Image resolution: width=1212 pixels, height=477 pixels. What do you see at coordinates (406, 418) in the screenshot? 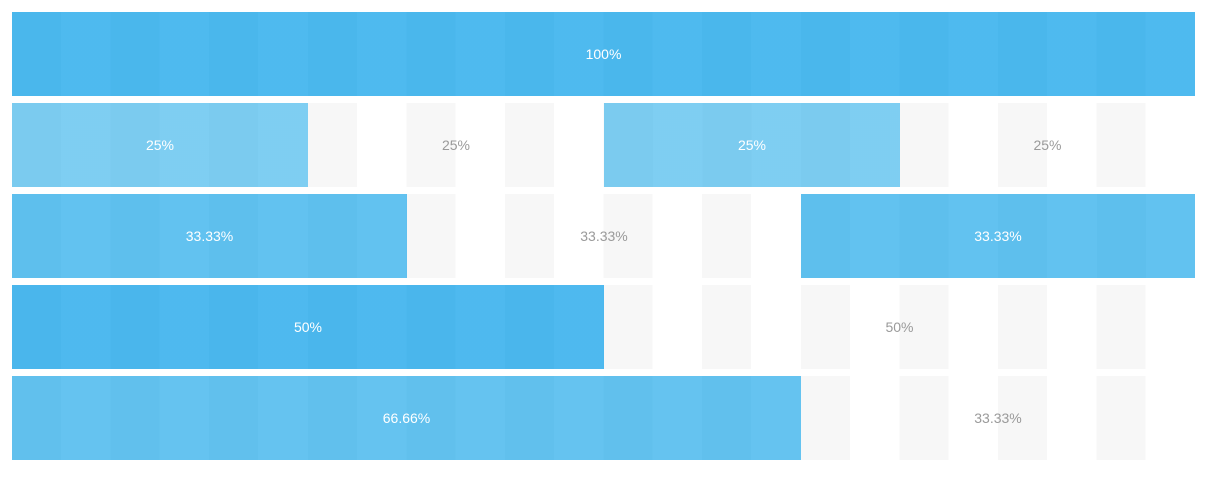
I see `grid-cell: 66.66%` at bounding box center [406, 418].